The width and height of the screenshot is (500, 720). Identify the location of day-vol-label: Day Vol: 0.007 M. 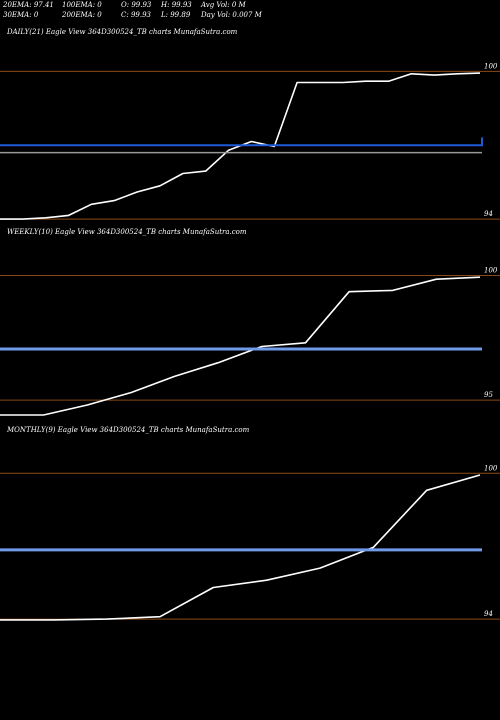
(231, 15).